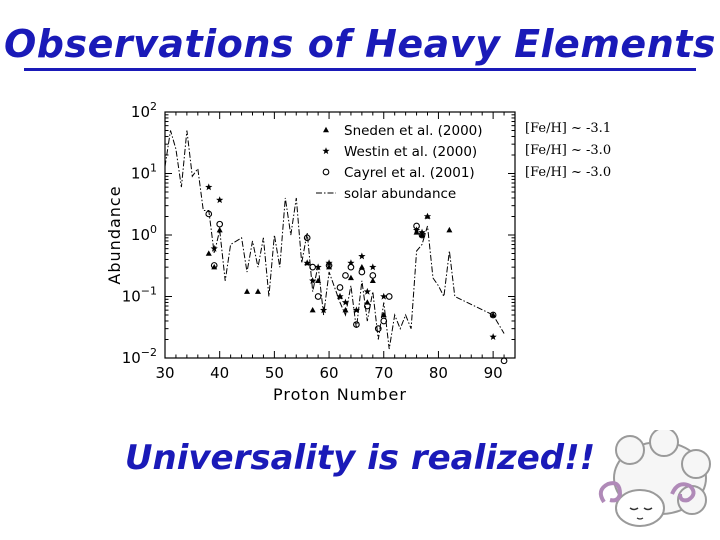  Describe the element at coordinates (274, 373) in the screenshot. I see `x-tick-label: 50` at that location.